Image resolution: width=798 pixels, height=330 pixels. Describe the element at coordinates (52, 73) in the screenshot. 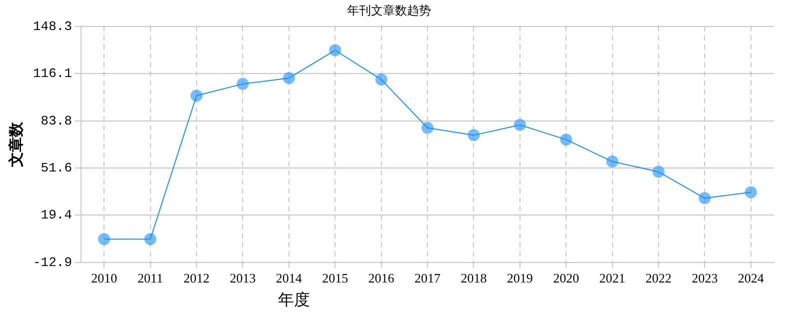

I see `y-tick-label: 116.1` at that location.